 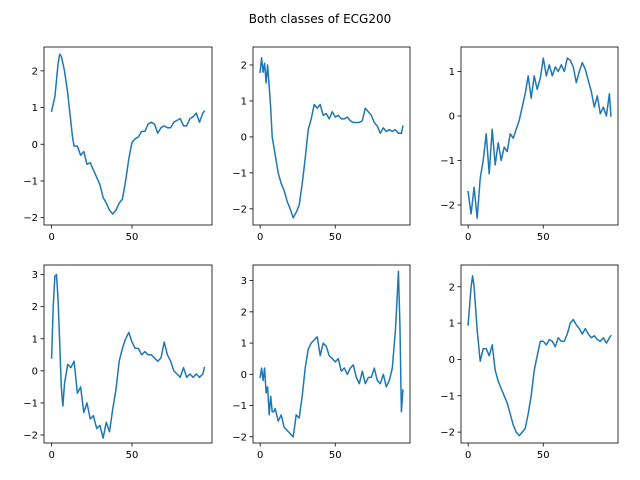 I want to click on subplot-2: 0 50 −2 −1 0 1 2, so click(x=321, y=144).